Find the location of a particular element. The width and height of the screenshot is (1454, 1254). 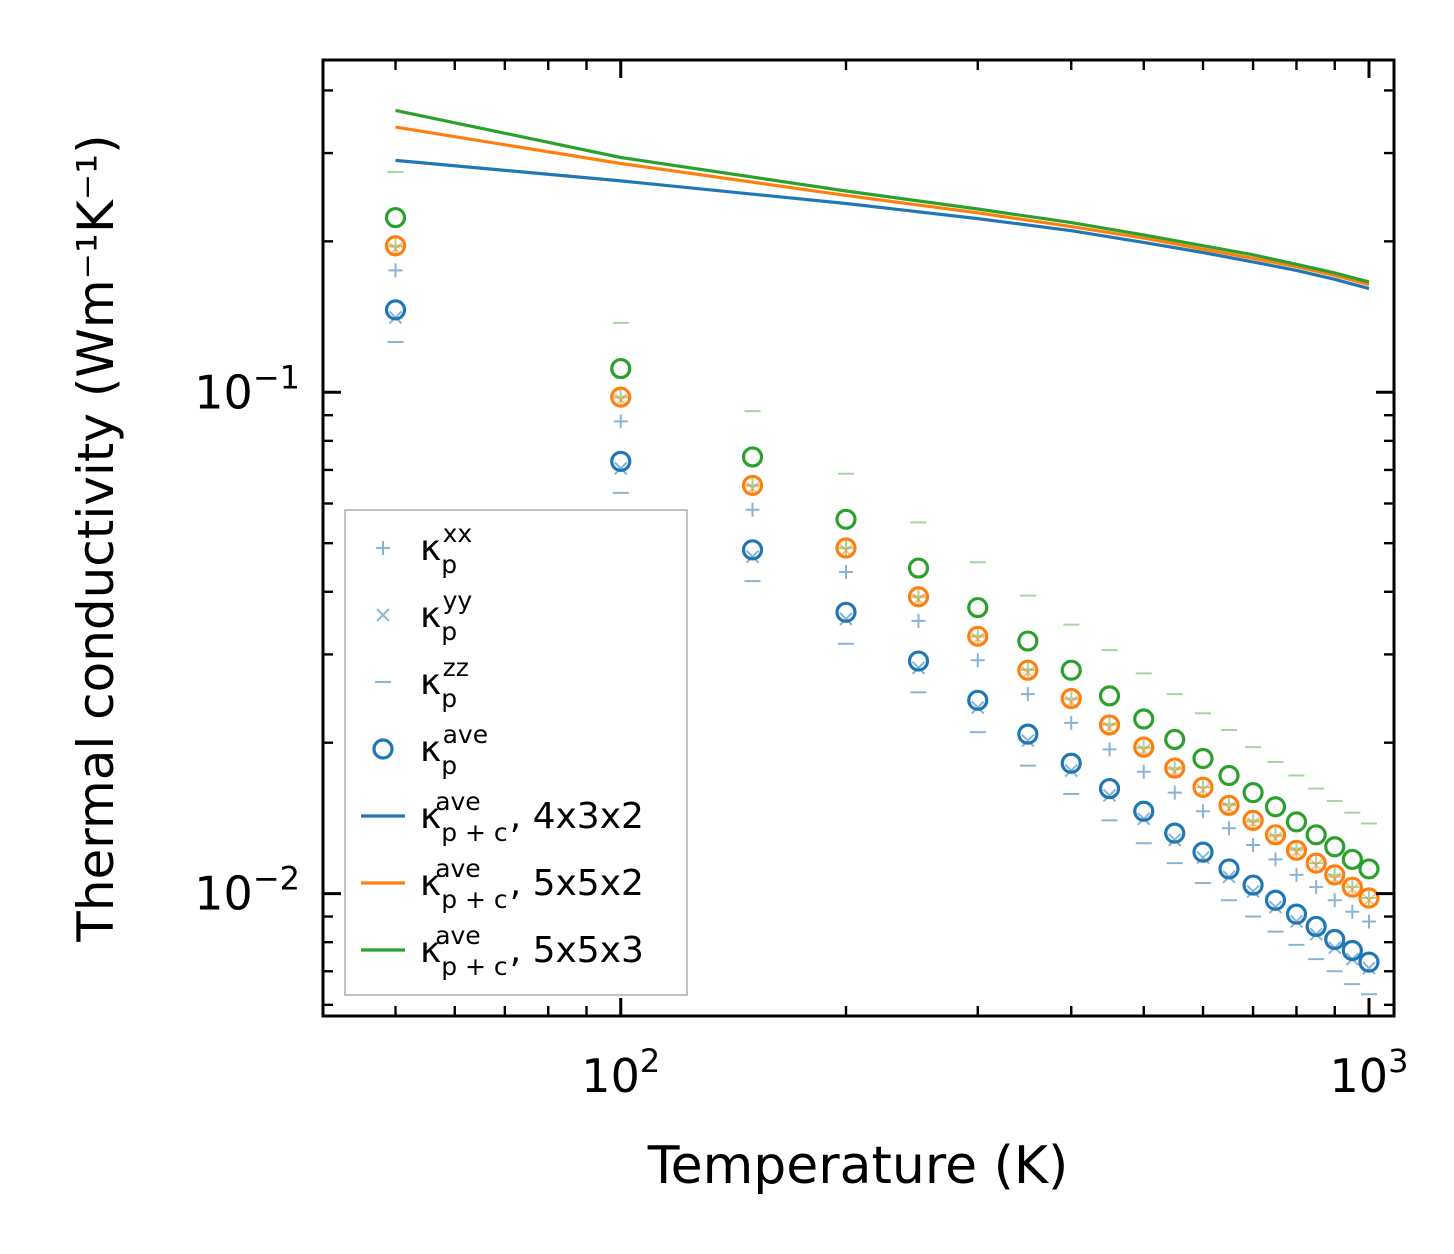

point-plus-5x5x3-750K is located at coordinates (1275, 834).